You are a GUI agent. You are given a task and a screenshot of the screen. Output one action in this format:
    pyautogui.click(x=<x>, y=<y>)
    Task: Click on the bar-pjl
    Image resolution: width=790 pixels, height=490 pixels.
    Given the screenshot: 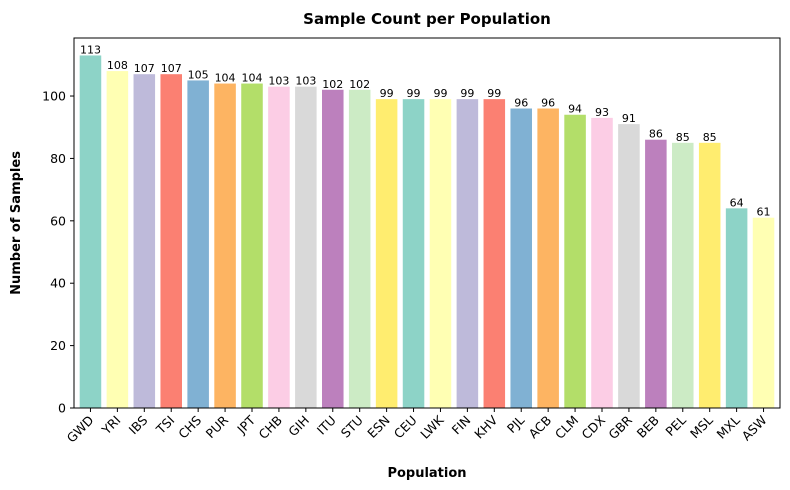 What is the action you would take?
    pyautogui.click(x=521, y=258)
    